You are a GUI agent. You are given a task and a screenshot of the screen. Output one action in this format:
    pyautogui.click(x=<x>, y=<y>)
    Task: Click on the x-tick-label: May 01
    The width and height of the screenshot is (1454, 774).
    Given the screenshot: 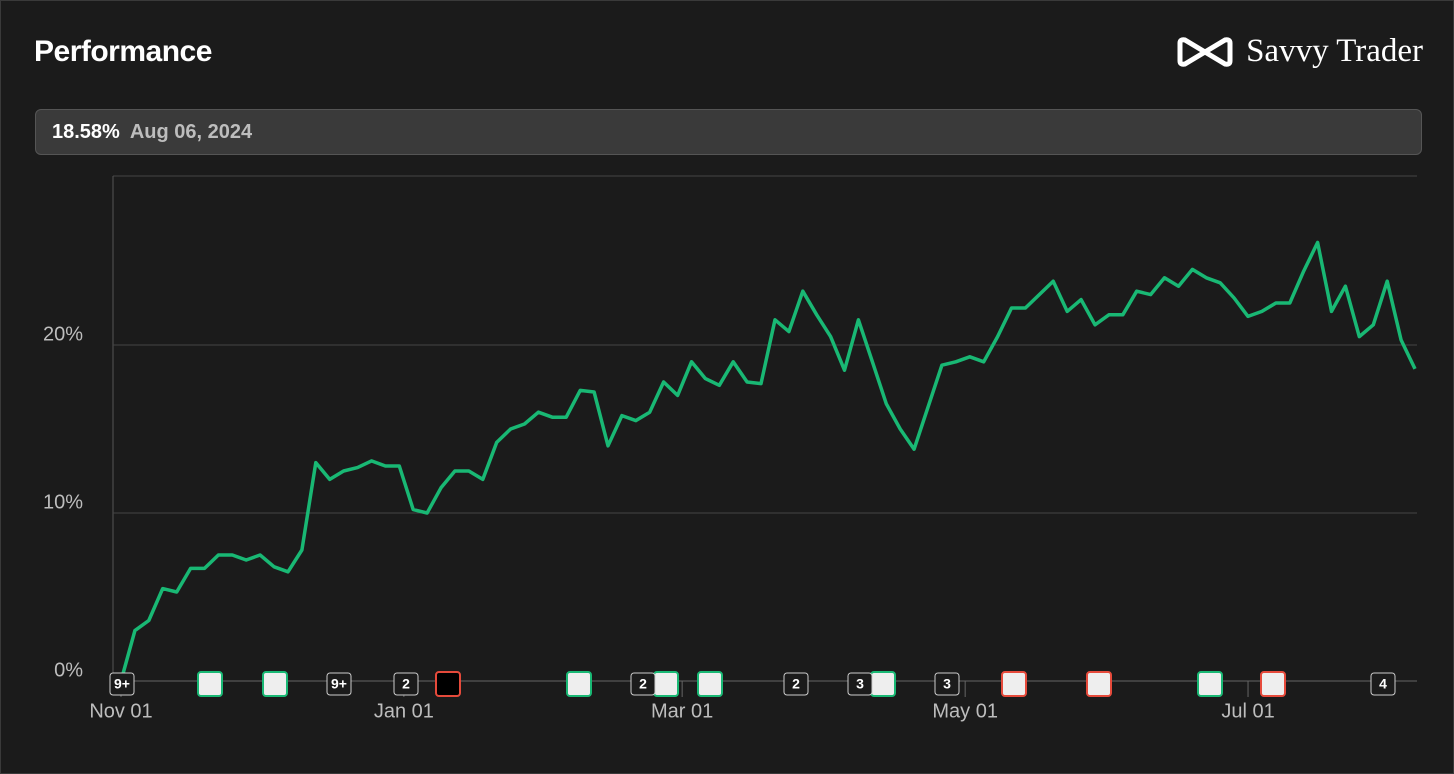 What is the action you would take?
    pyautogui.click(x=965, y=711)
    